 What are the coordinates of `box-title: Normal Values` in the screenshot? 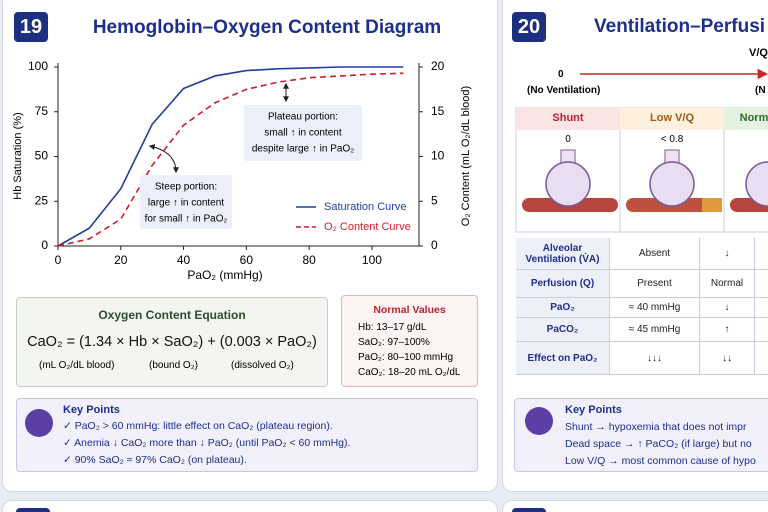 It's located at (409, 310).